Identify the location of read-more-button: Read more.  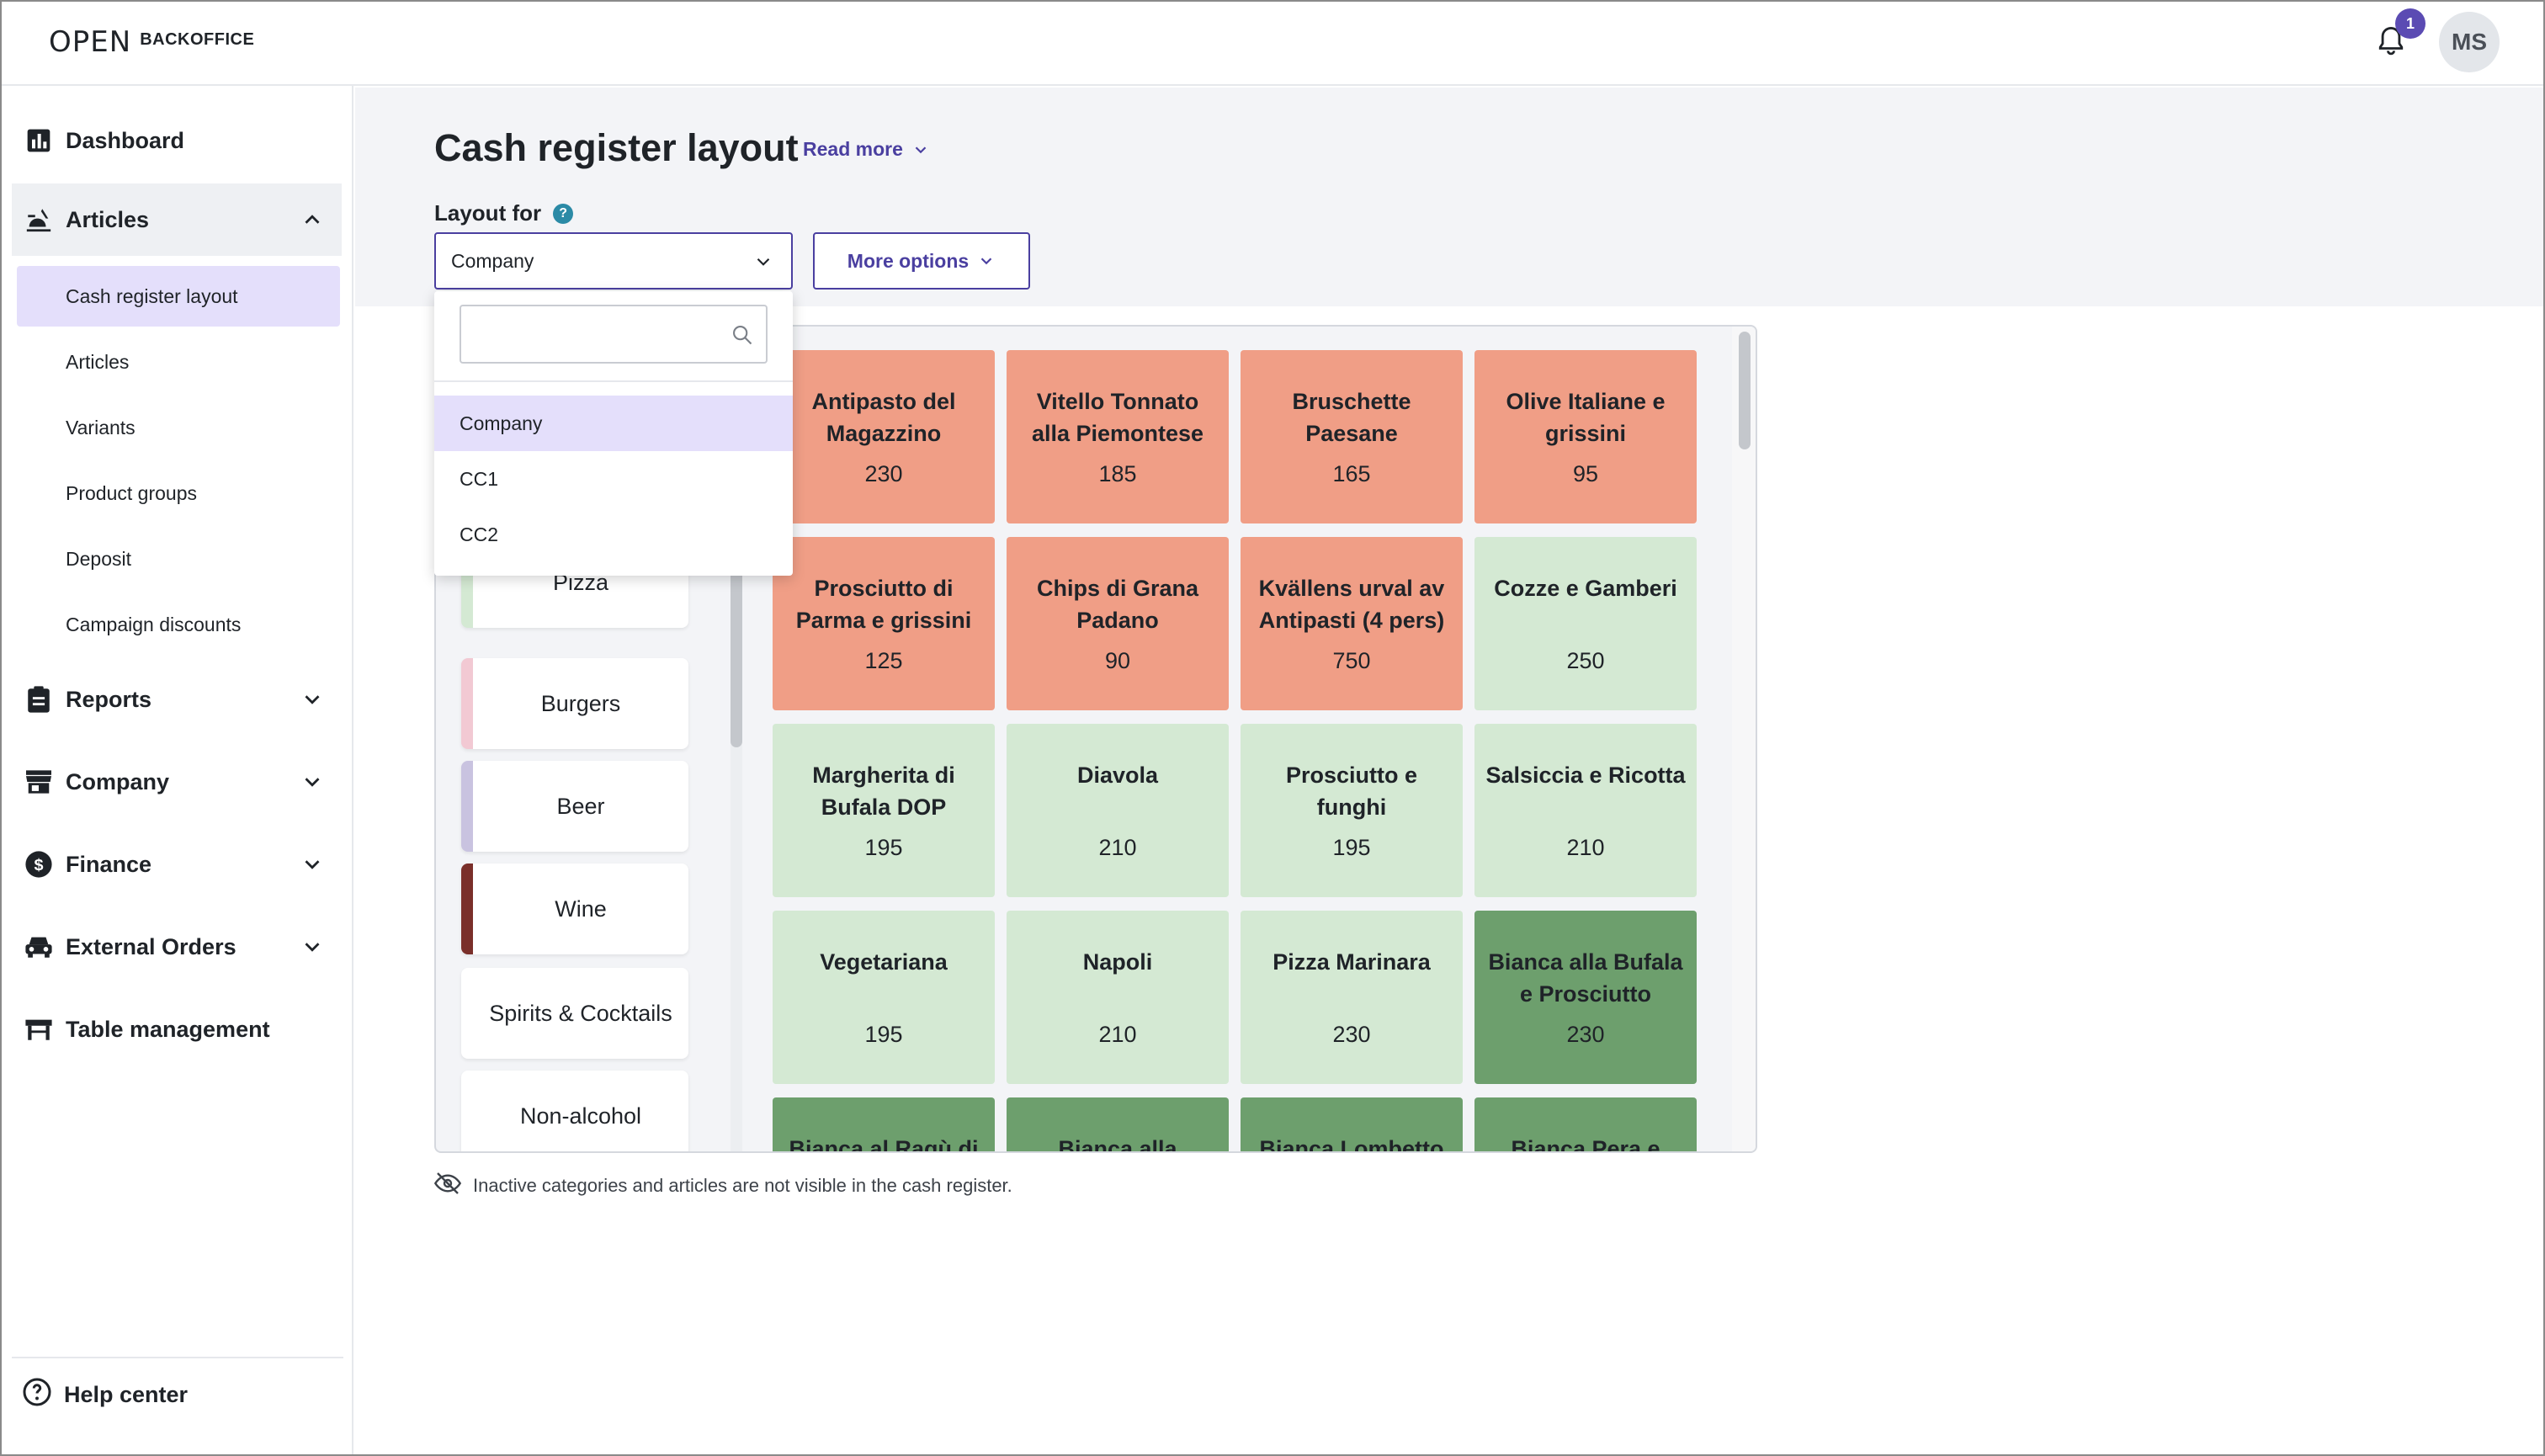
(866, 150).